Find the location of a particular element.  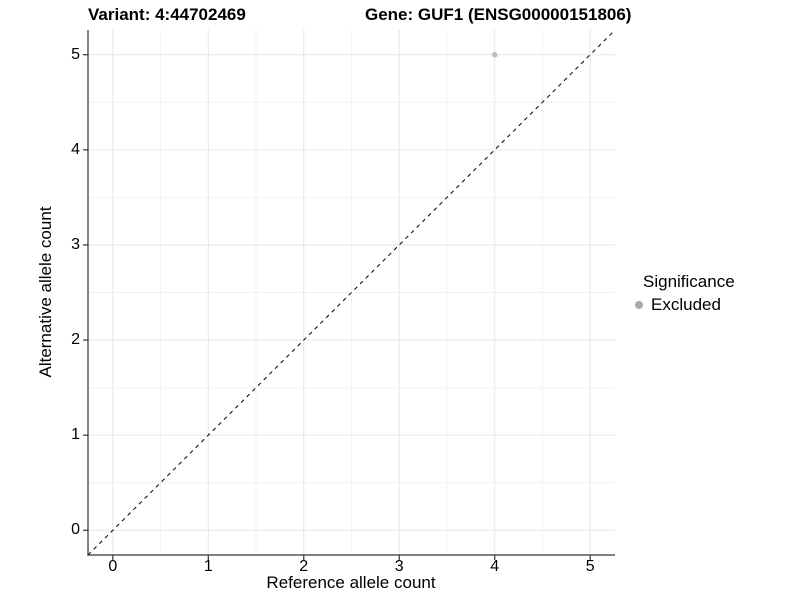

y-tick-label: 5 is located at coordinates (75, 54).